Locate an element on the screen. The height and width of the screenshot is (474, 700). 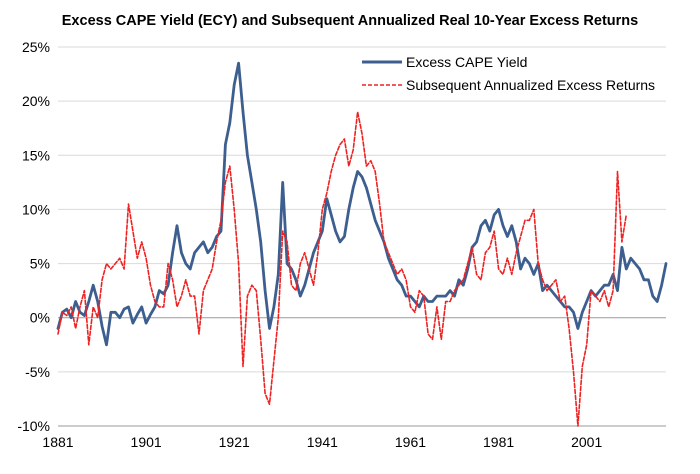
y-tick-label: -10% is located at coordinates (33, 426).